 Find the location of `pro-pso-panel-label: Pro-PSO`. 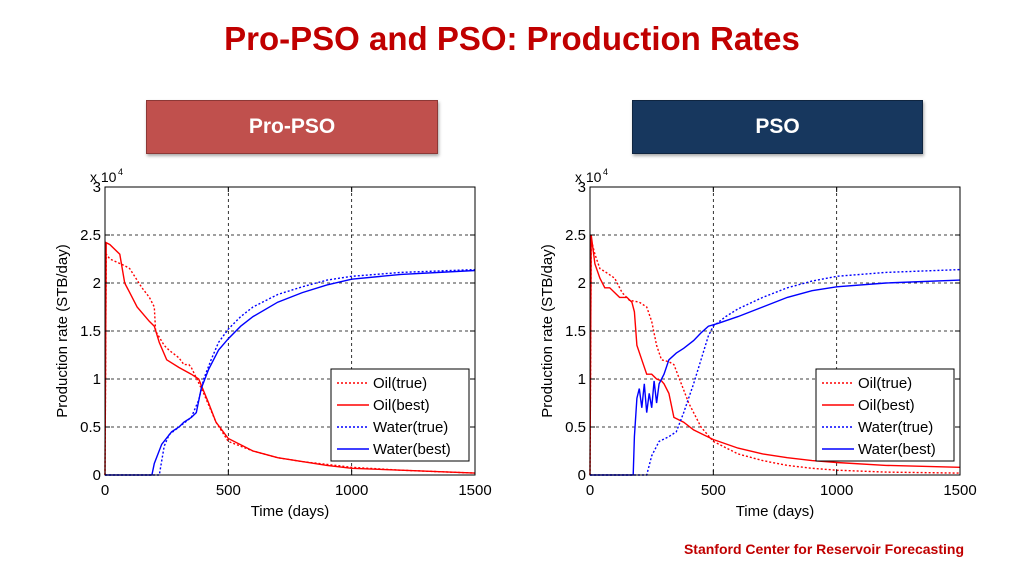

pro-pso-panel-label: Pro-PSO is located at coordinates (292, 126).